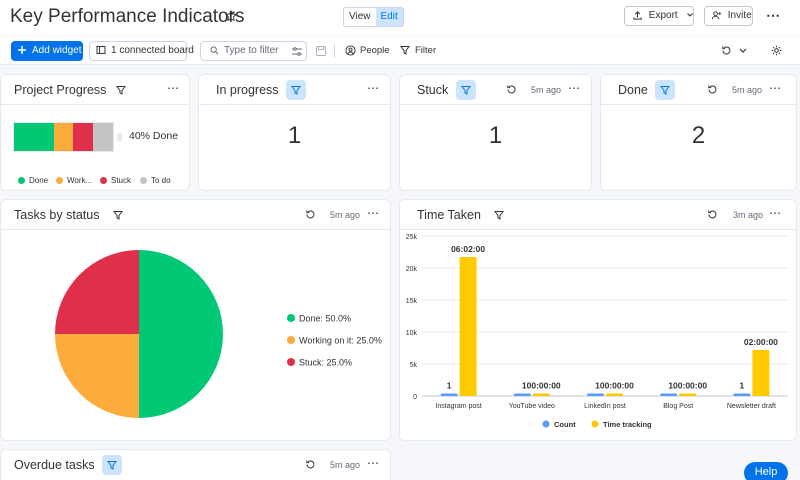 The width and height of the screenshot is (800, 480). I want to click on progress-segment-working, so click(63, 137).